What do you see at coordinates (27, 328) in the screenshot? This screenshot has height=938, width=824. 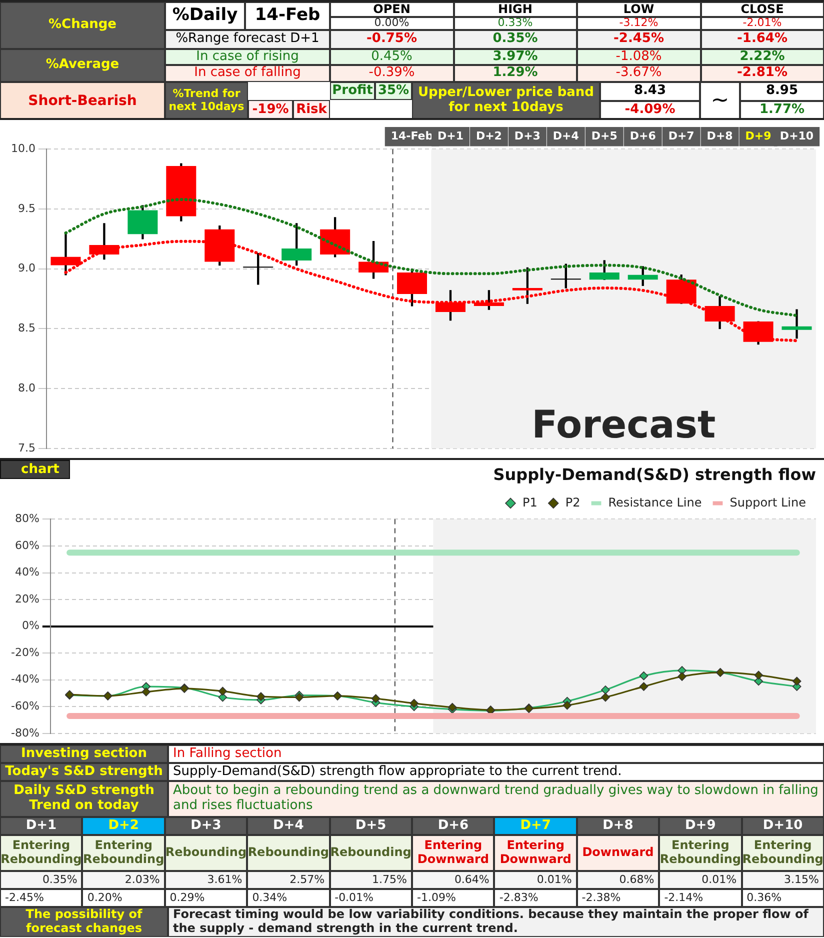 I see `y-tick-label: 8.5` at bounding box center [27, 328].